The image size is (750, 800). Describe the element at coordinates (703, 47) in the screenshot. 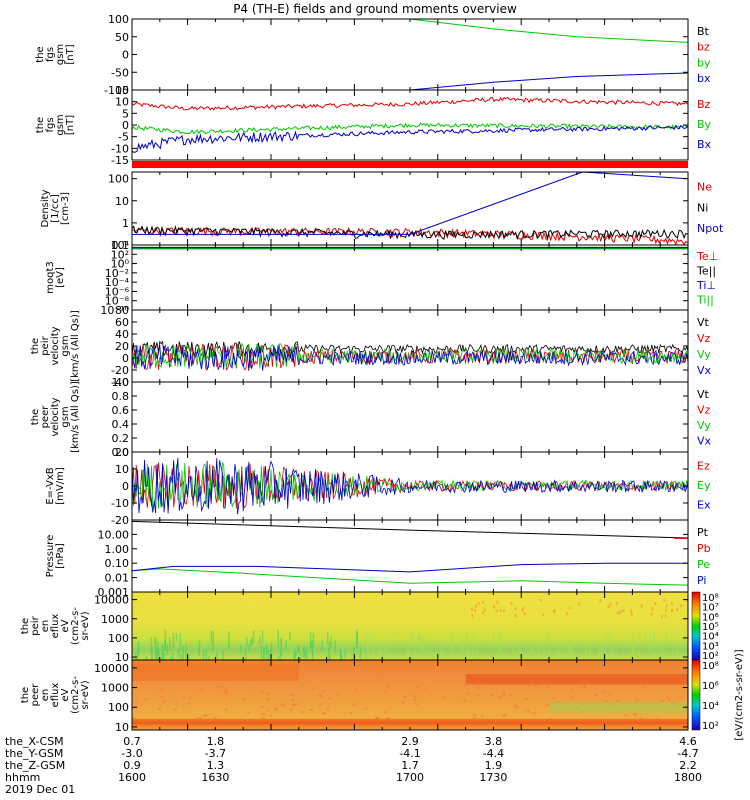

I see `legend-label: bz` at that location.